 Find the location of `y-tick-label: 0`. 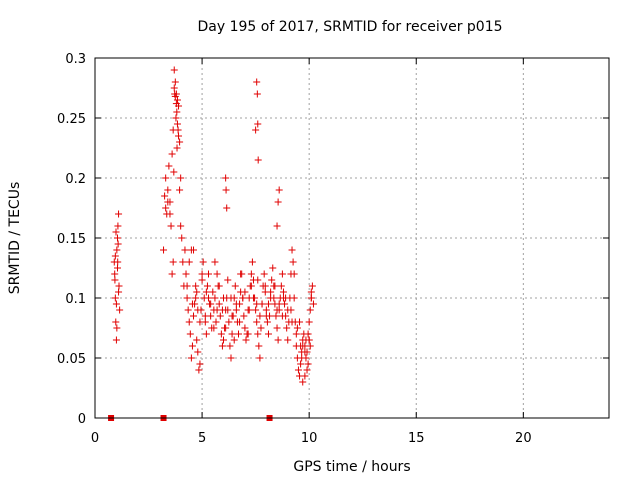

y-tick-label: 0 is located at coordinates (82, 419).